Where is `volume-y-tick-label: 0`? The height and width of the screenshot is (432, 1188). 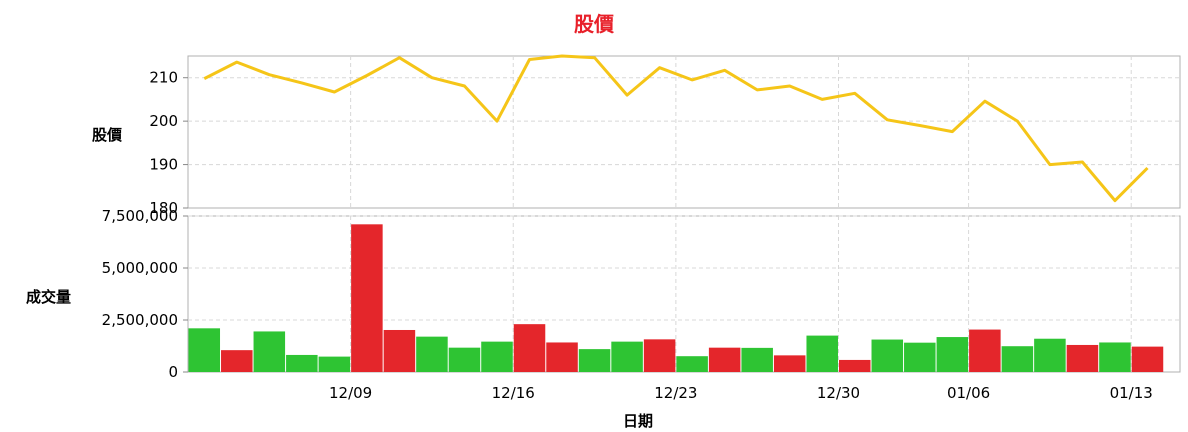 volume-y-tick-label: 0 is located at coordinates (173, 372).